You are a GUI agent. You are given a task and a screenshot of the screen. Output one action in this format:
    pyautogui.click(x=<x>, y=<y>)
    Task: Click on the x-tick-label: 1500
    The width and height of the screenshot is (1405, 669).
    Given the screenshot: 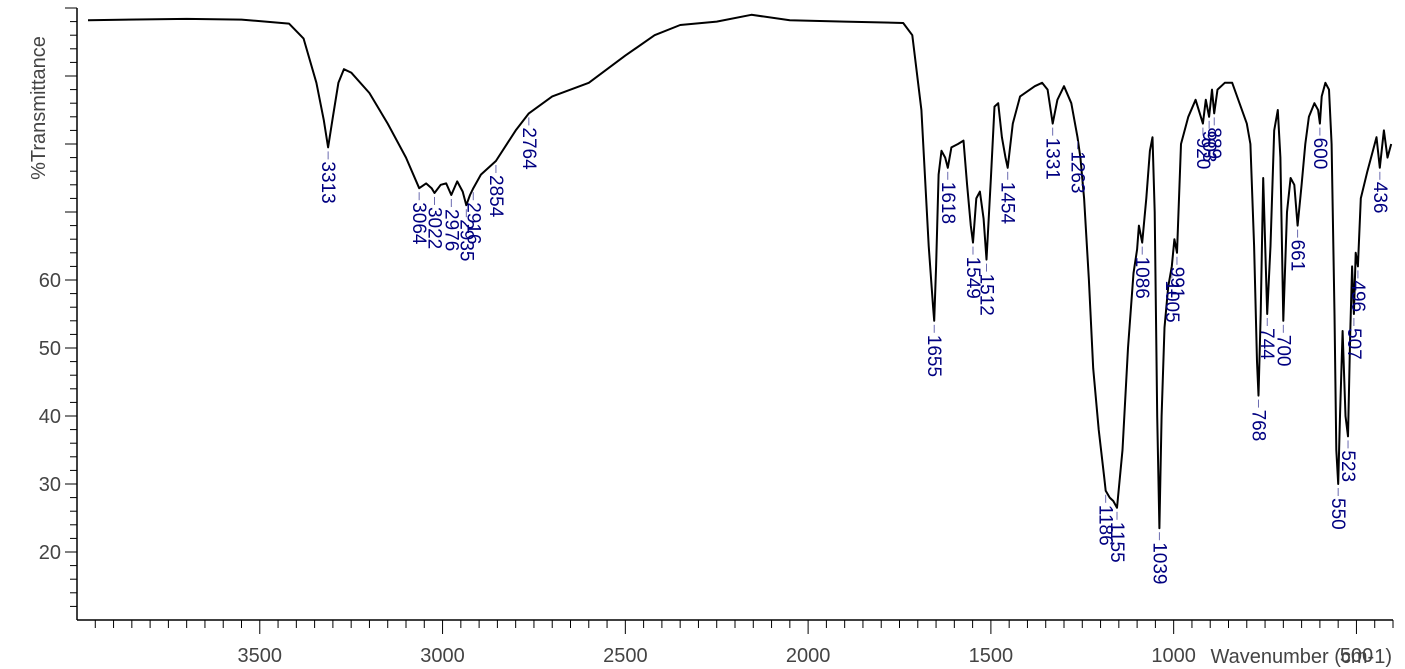 What is the action you would take?
    pyautogui.click(x=991, y=656)
    